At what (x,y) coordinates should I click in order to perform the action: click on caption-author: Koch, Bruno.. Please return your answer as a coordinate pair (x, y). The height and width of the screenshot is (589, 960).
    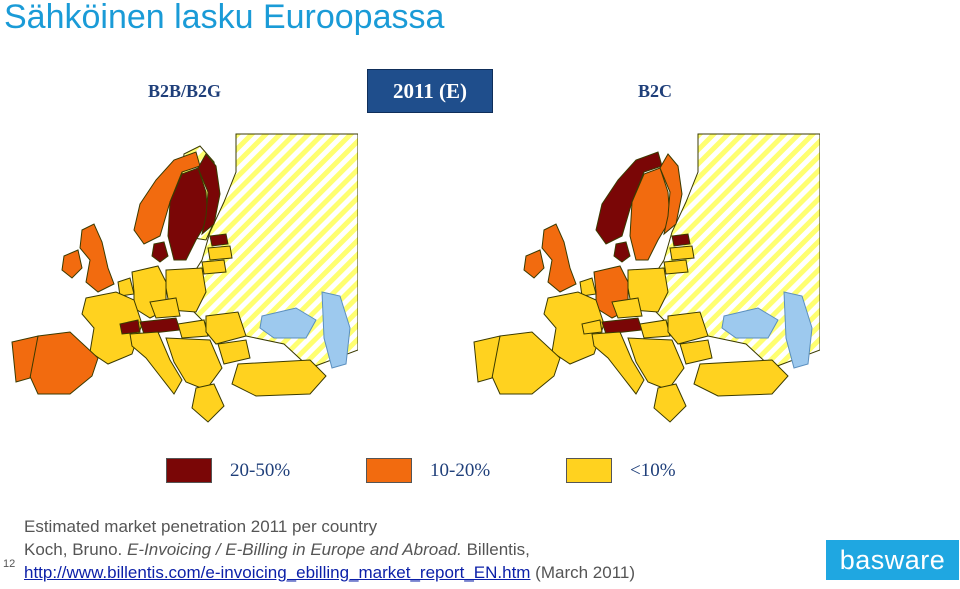
    Looking at the image, I should click on (76, 549).